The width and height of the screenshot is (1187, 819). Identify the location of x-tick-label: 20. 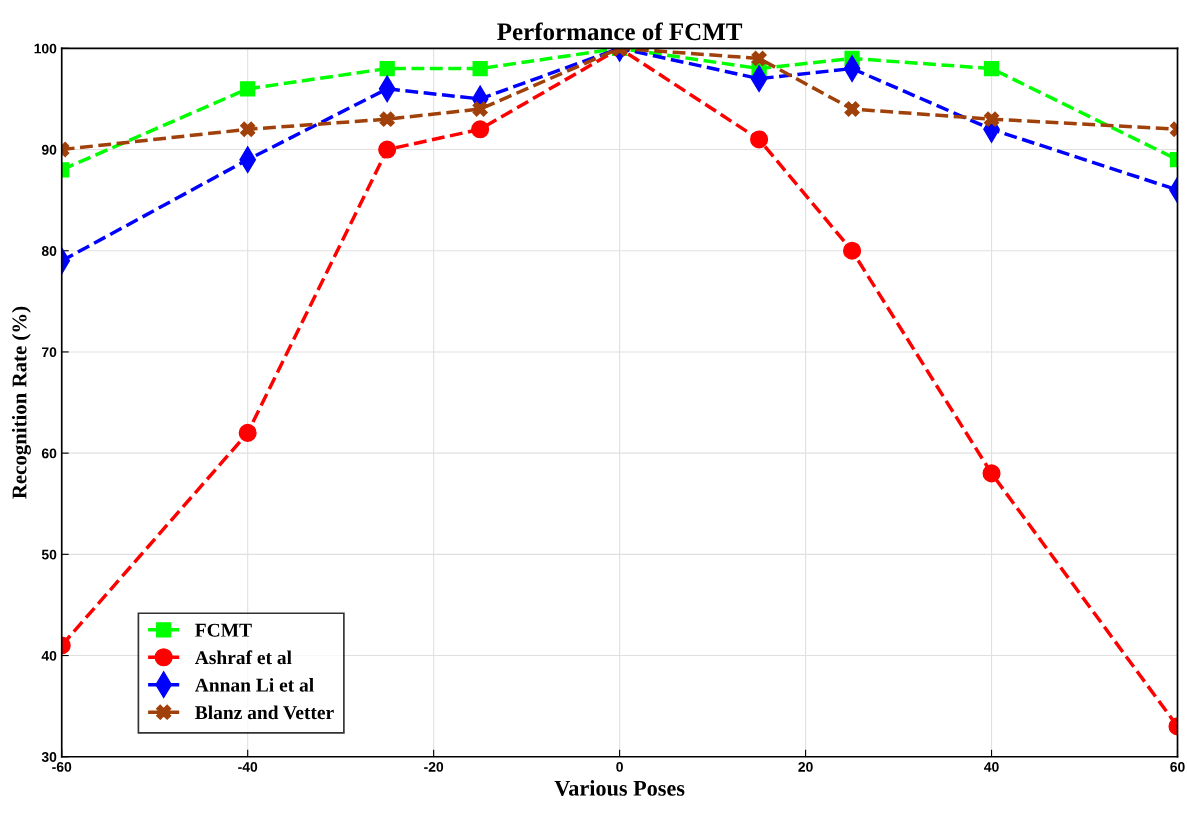
(805, 766).